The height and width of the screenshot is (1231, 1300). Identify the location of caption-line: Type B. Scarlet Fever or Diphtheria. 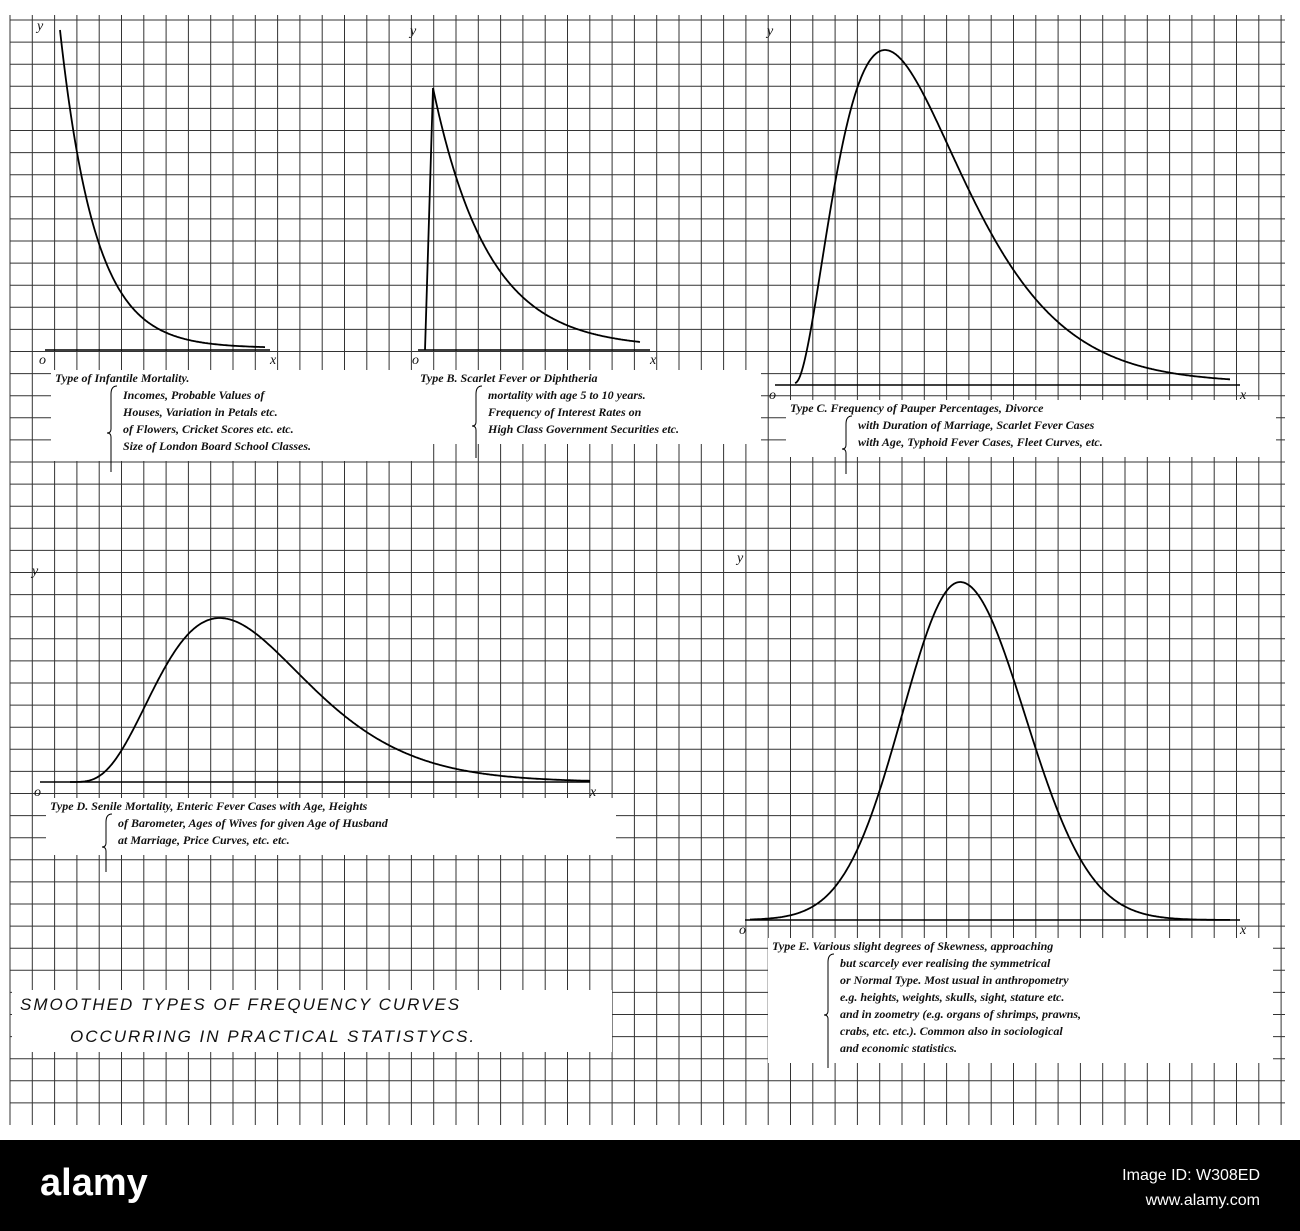
(509, 378).